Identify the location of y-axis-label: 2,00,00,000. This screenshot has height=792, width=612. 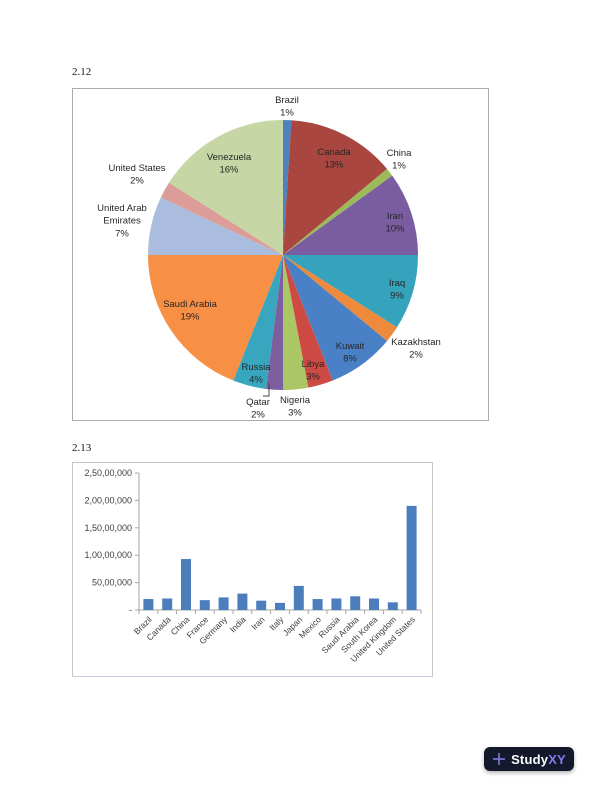
(108, 500).